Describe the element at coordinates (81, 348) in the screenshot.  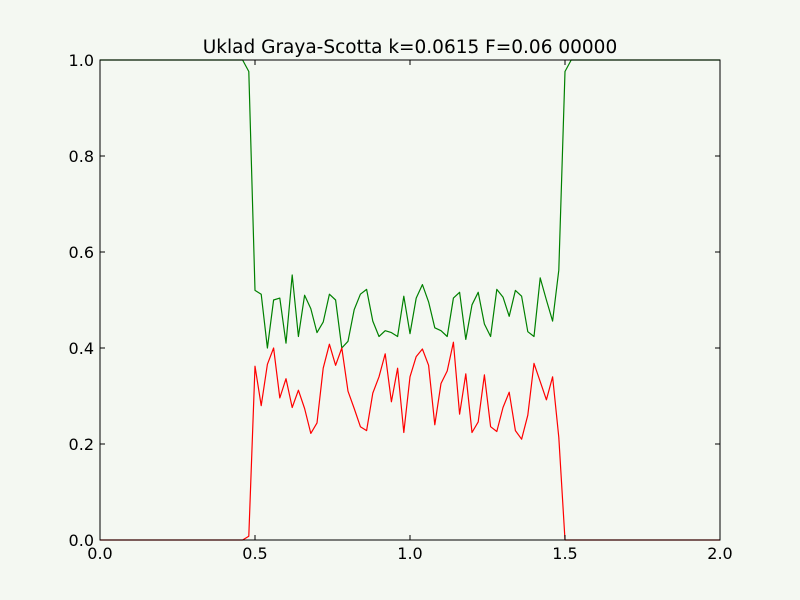
I see `y-tick-label: 0.4` at that location.